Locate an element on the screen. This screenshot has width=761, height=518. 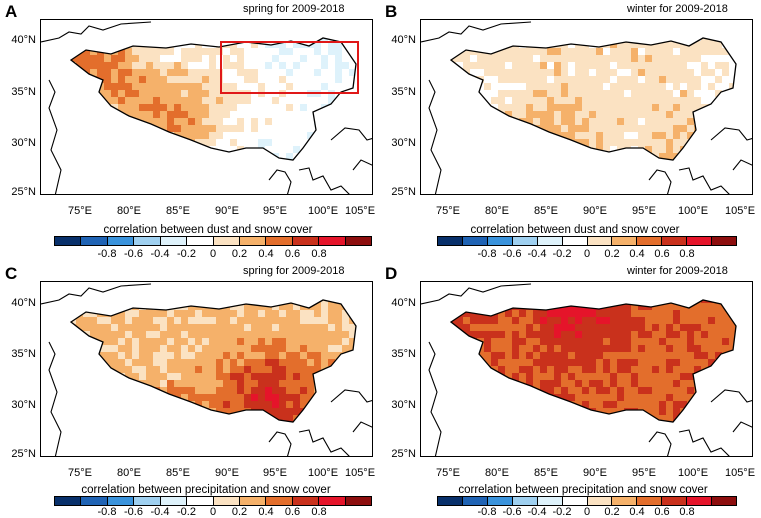
coastline is located at coordinates (206, 369).